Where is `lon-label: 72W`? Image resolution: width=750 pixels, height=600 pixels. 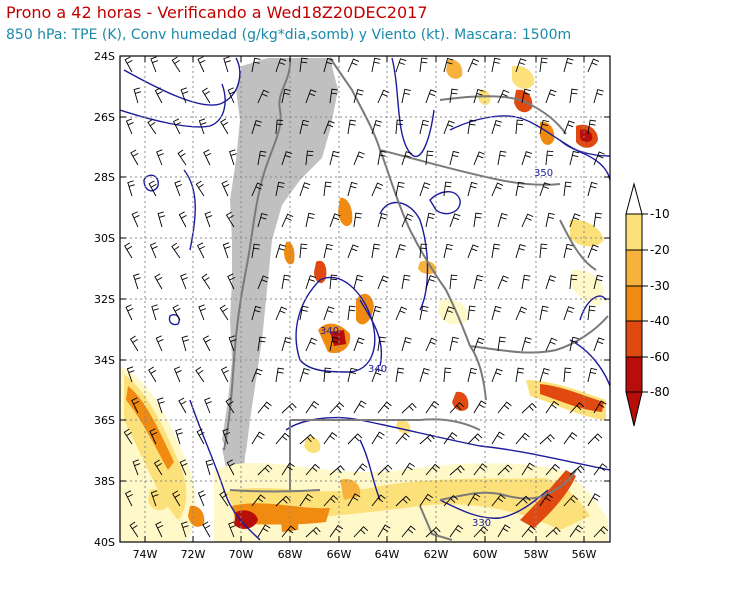 lon-label: 72W is located at coordinates (193, 554).